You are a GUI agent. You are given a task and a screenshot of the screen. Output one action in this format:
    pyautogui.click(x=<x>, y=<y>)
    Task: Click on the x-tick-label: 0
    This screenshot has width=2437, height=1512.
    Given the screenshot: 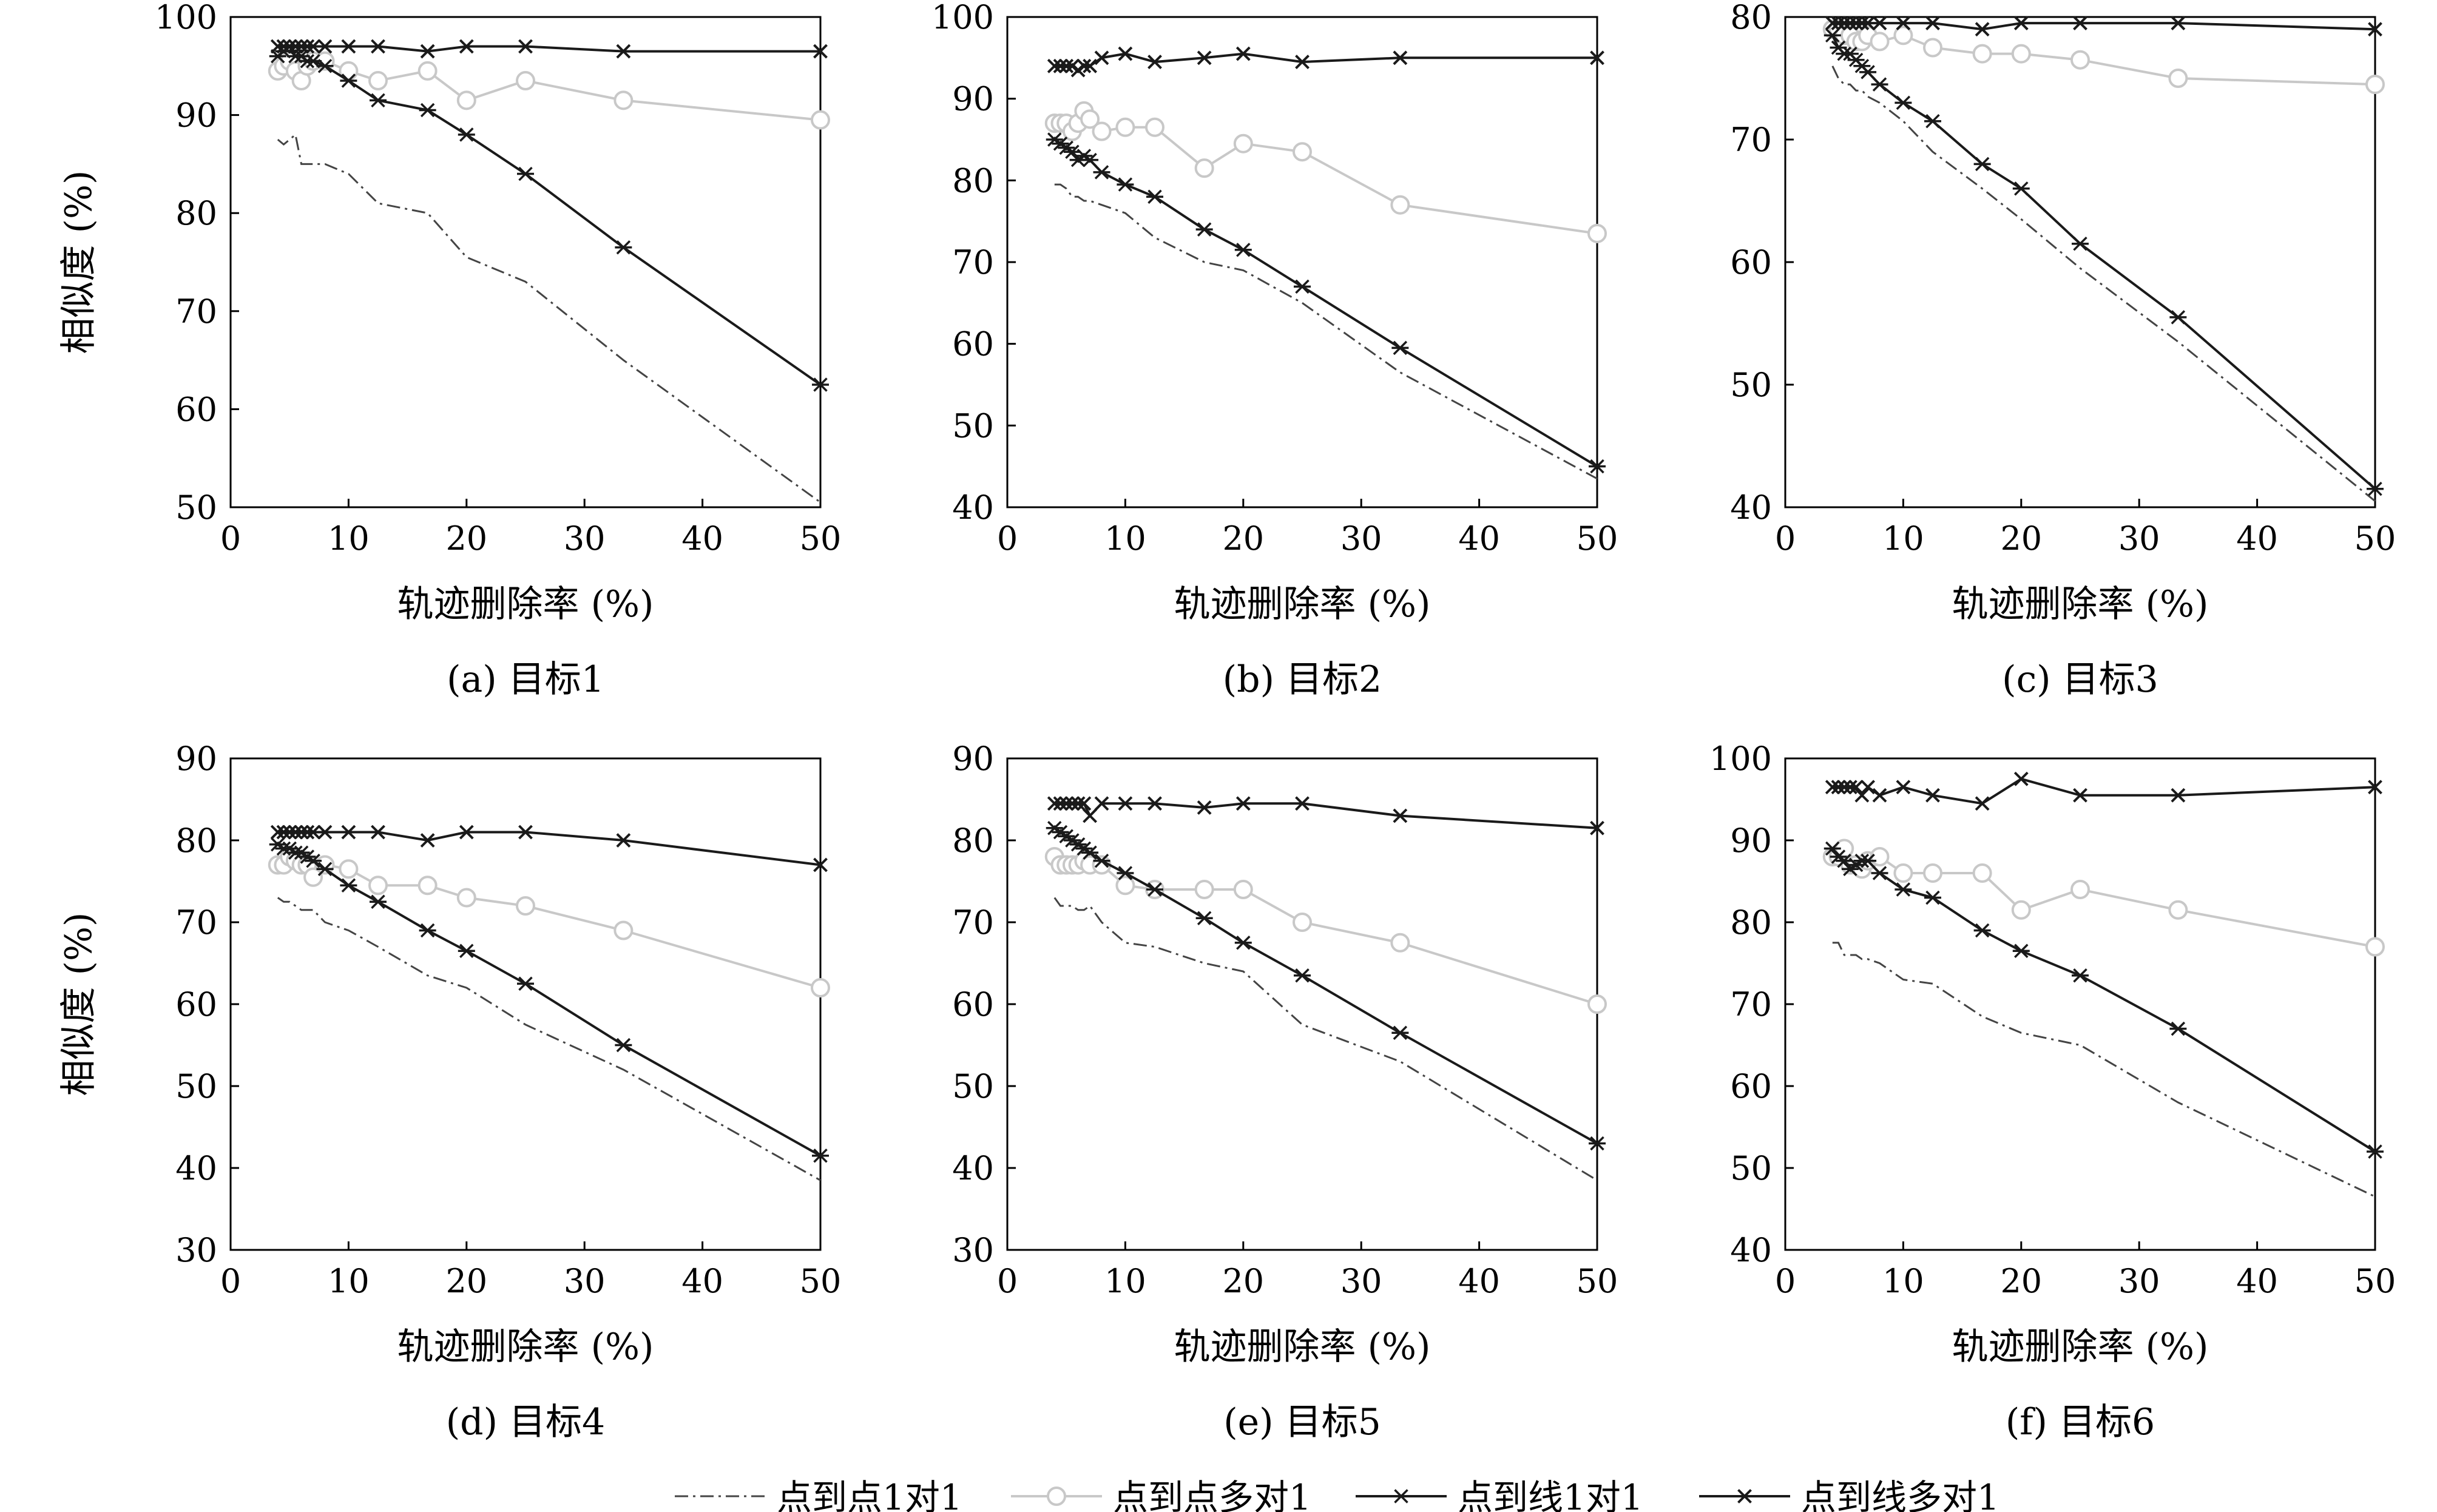 What is the action you would take?
    pyautogui.click(x=230, y=1281)
    